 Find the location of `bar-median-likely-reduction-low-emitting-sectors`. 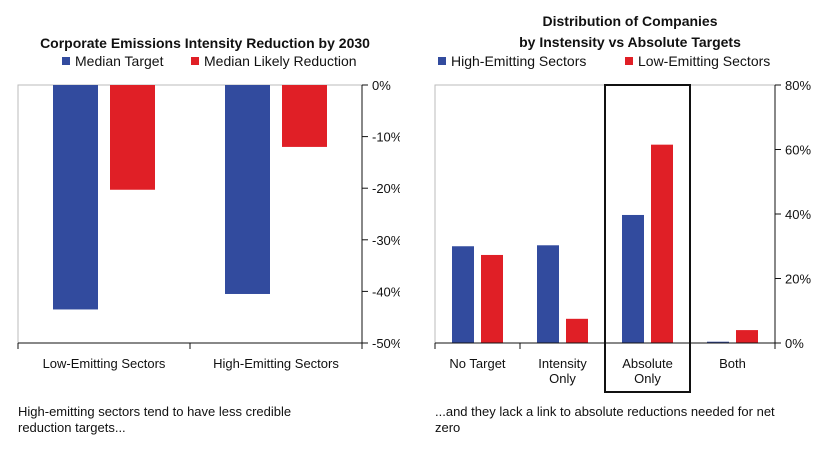

bar-median-likely-reduction-low-emitting-sectors is located at coordinates (132, 137).